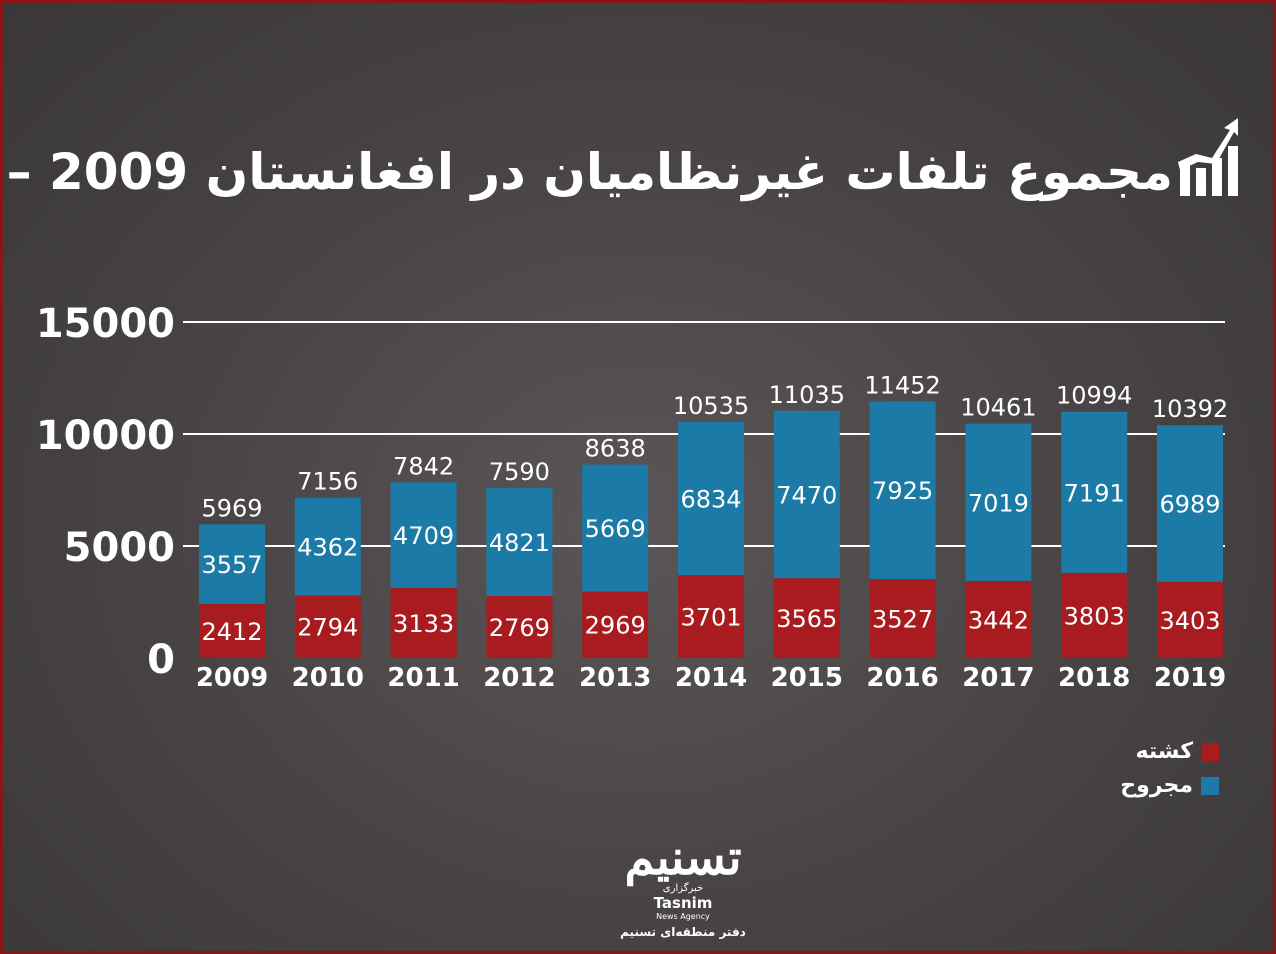 This screenshot has height=954, width=1276. What do you see at coordinates (519, 472) in the screenshot?
I see `data-label-total: 7590` at bounding box center [519, 472].